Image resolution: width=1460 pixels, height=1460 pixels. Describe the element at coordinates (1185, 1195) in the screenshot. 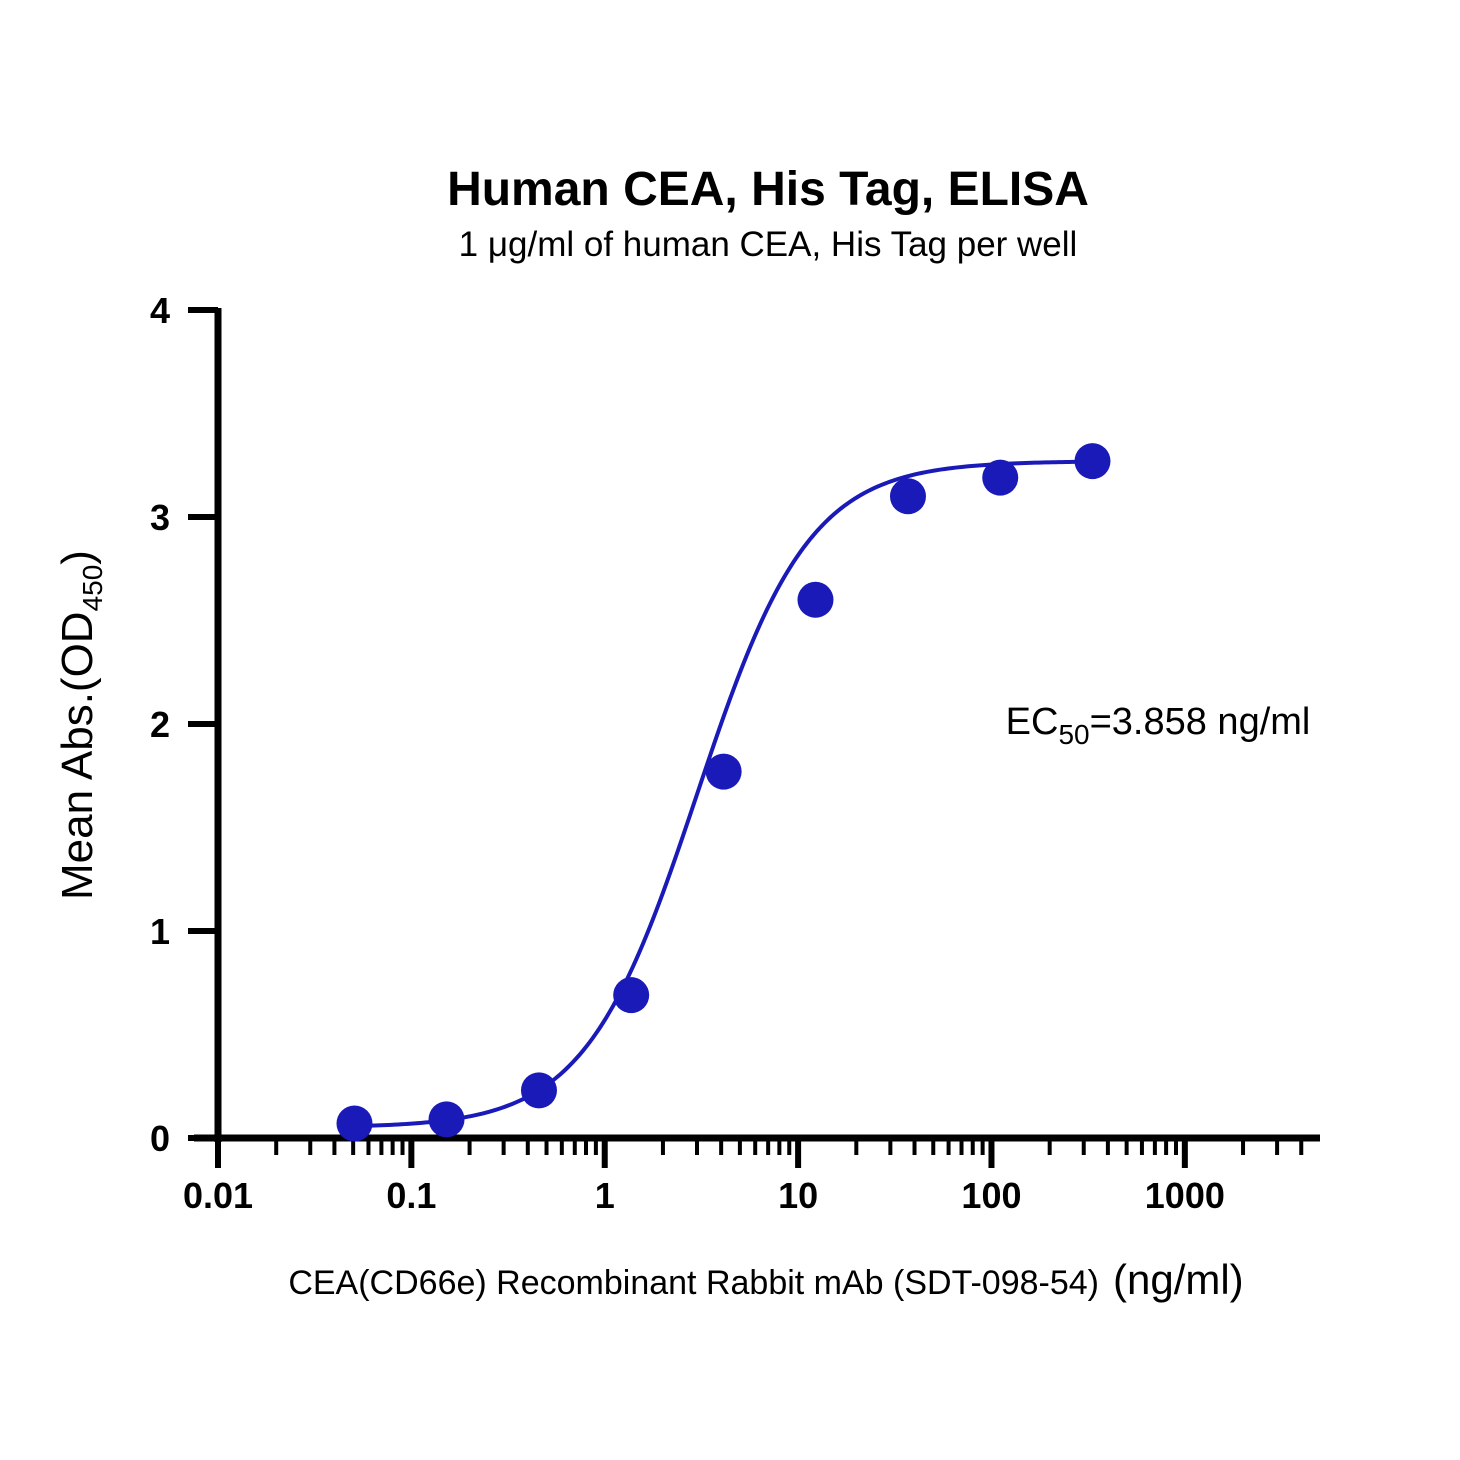

I see `x-tick-label: 1000` at that location.